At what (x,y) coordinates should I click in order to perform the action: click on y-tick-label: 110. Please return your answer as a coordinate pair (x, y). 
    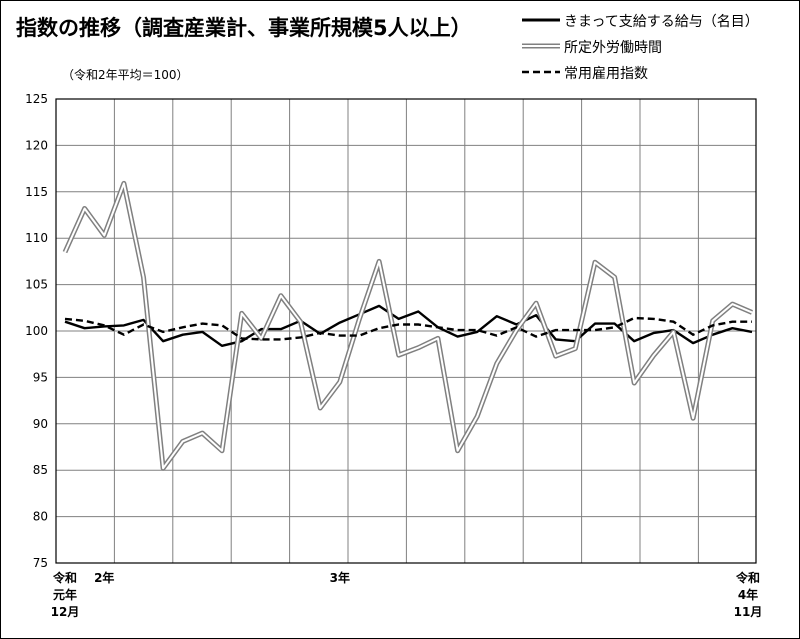
    Looking at the image, I should click on (36, 238).